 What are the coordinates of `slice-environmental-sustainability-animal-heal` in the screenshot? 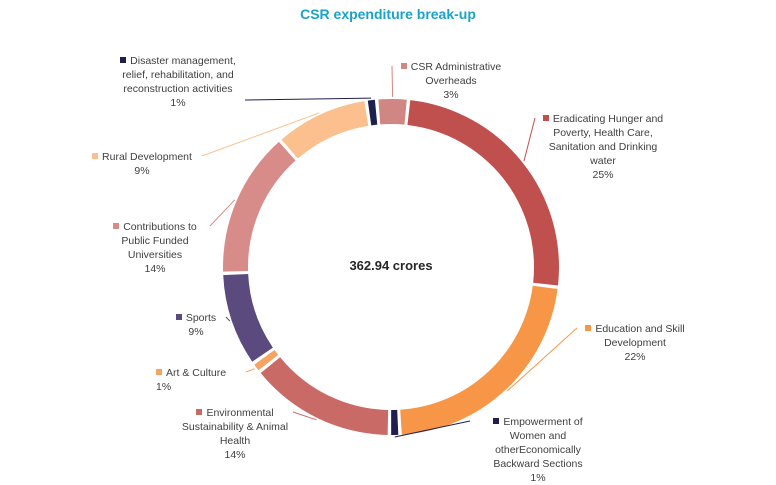 It's located at (324, 396).